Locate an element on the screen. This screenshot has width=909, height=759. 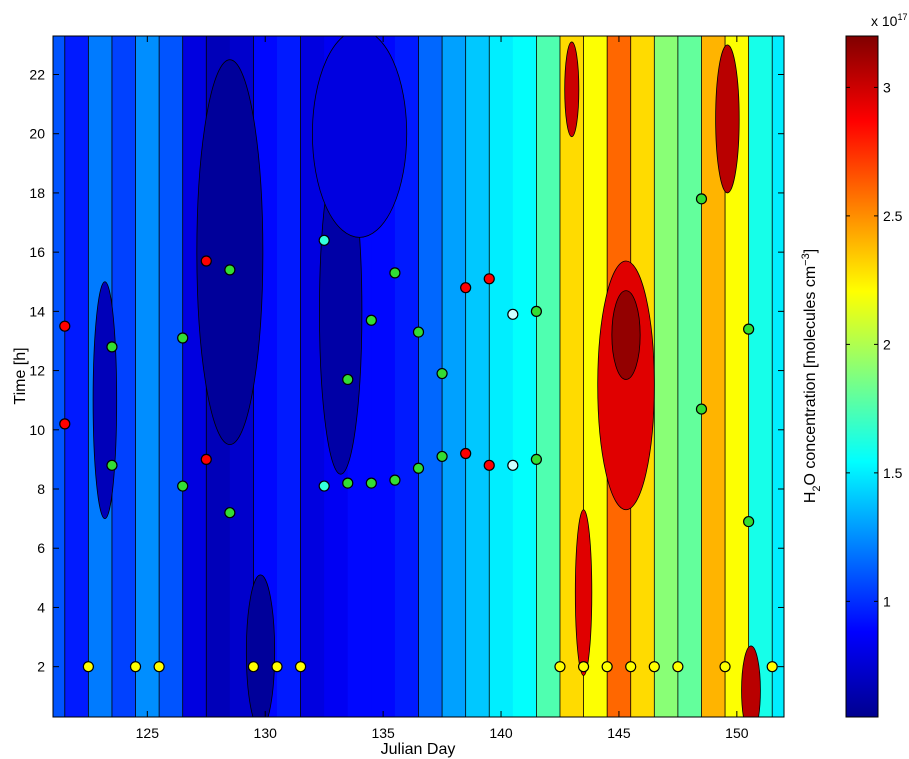
y-tick-label: 2 is located at coordinates (41, 667).